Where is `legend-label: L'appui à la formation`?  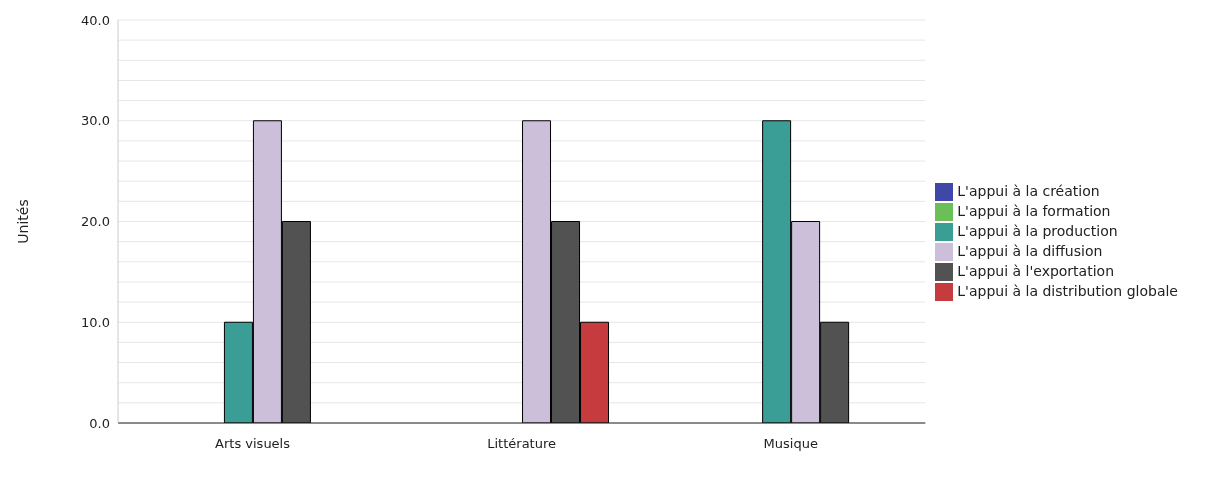 legend-label: L'appui à la formation is located at coordinates (1034, 210).